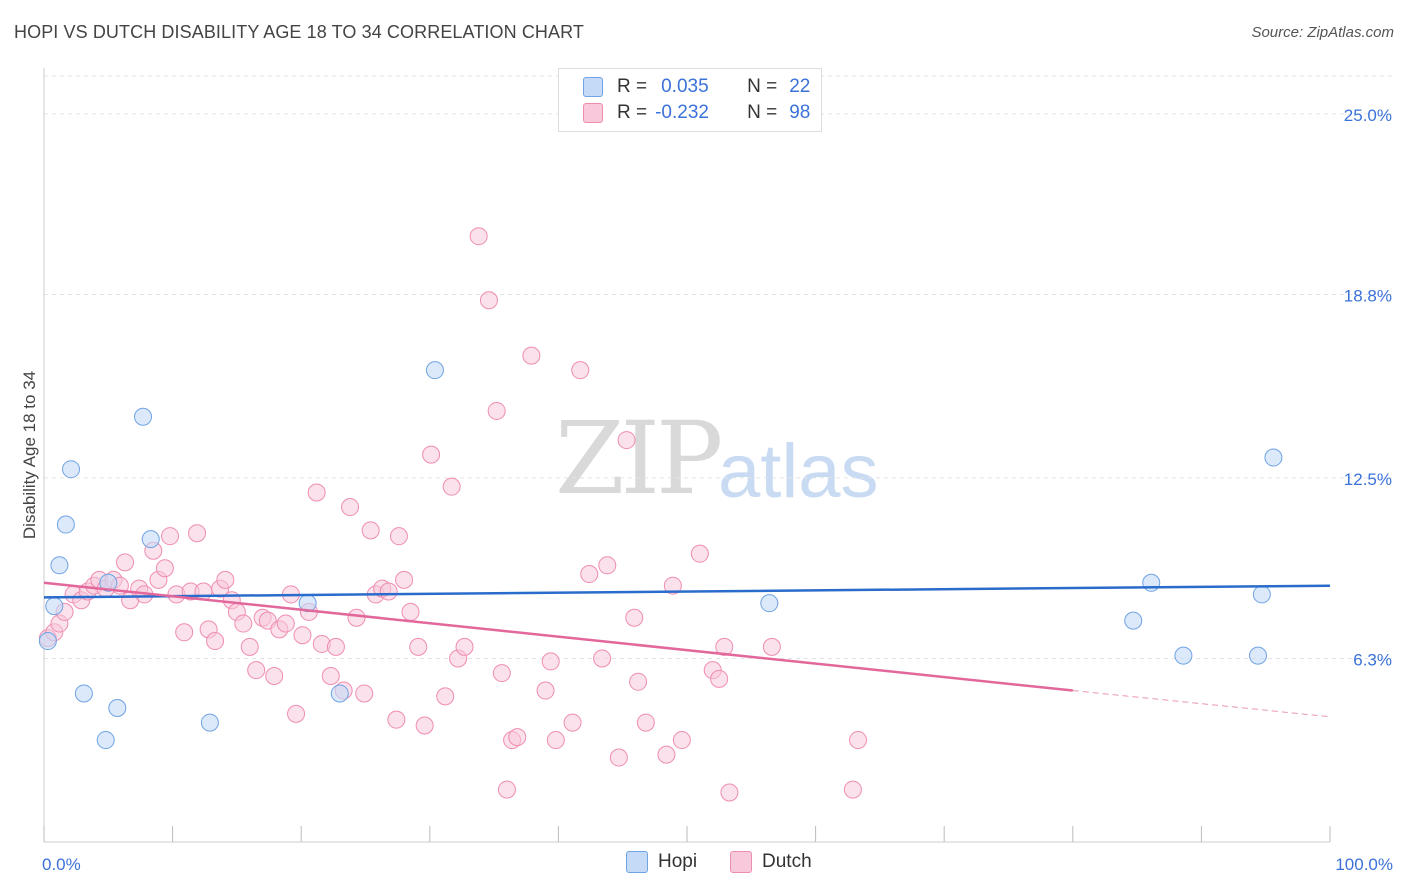  I want to click on dutch-swatch, so click(593, 113).